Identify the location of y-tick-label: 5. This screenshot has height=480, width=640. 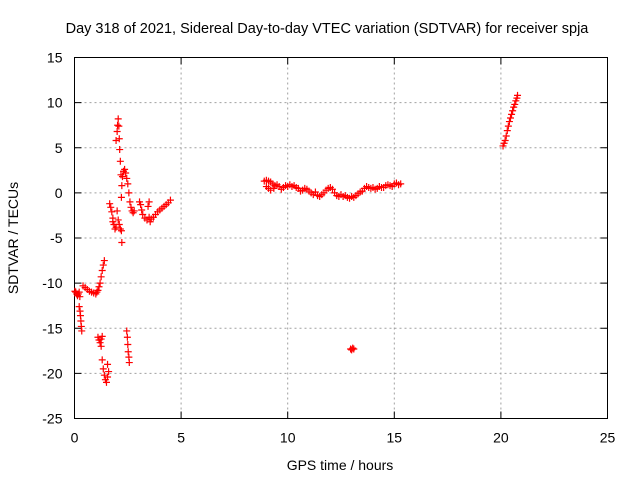
(59, 148).